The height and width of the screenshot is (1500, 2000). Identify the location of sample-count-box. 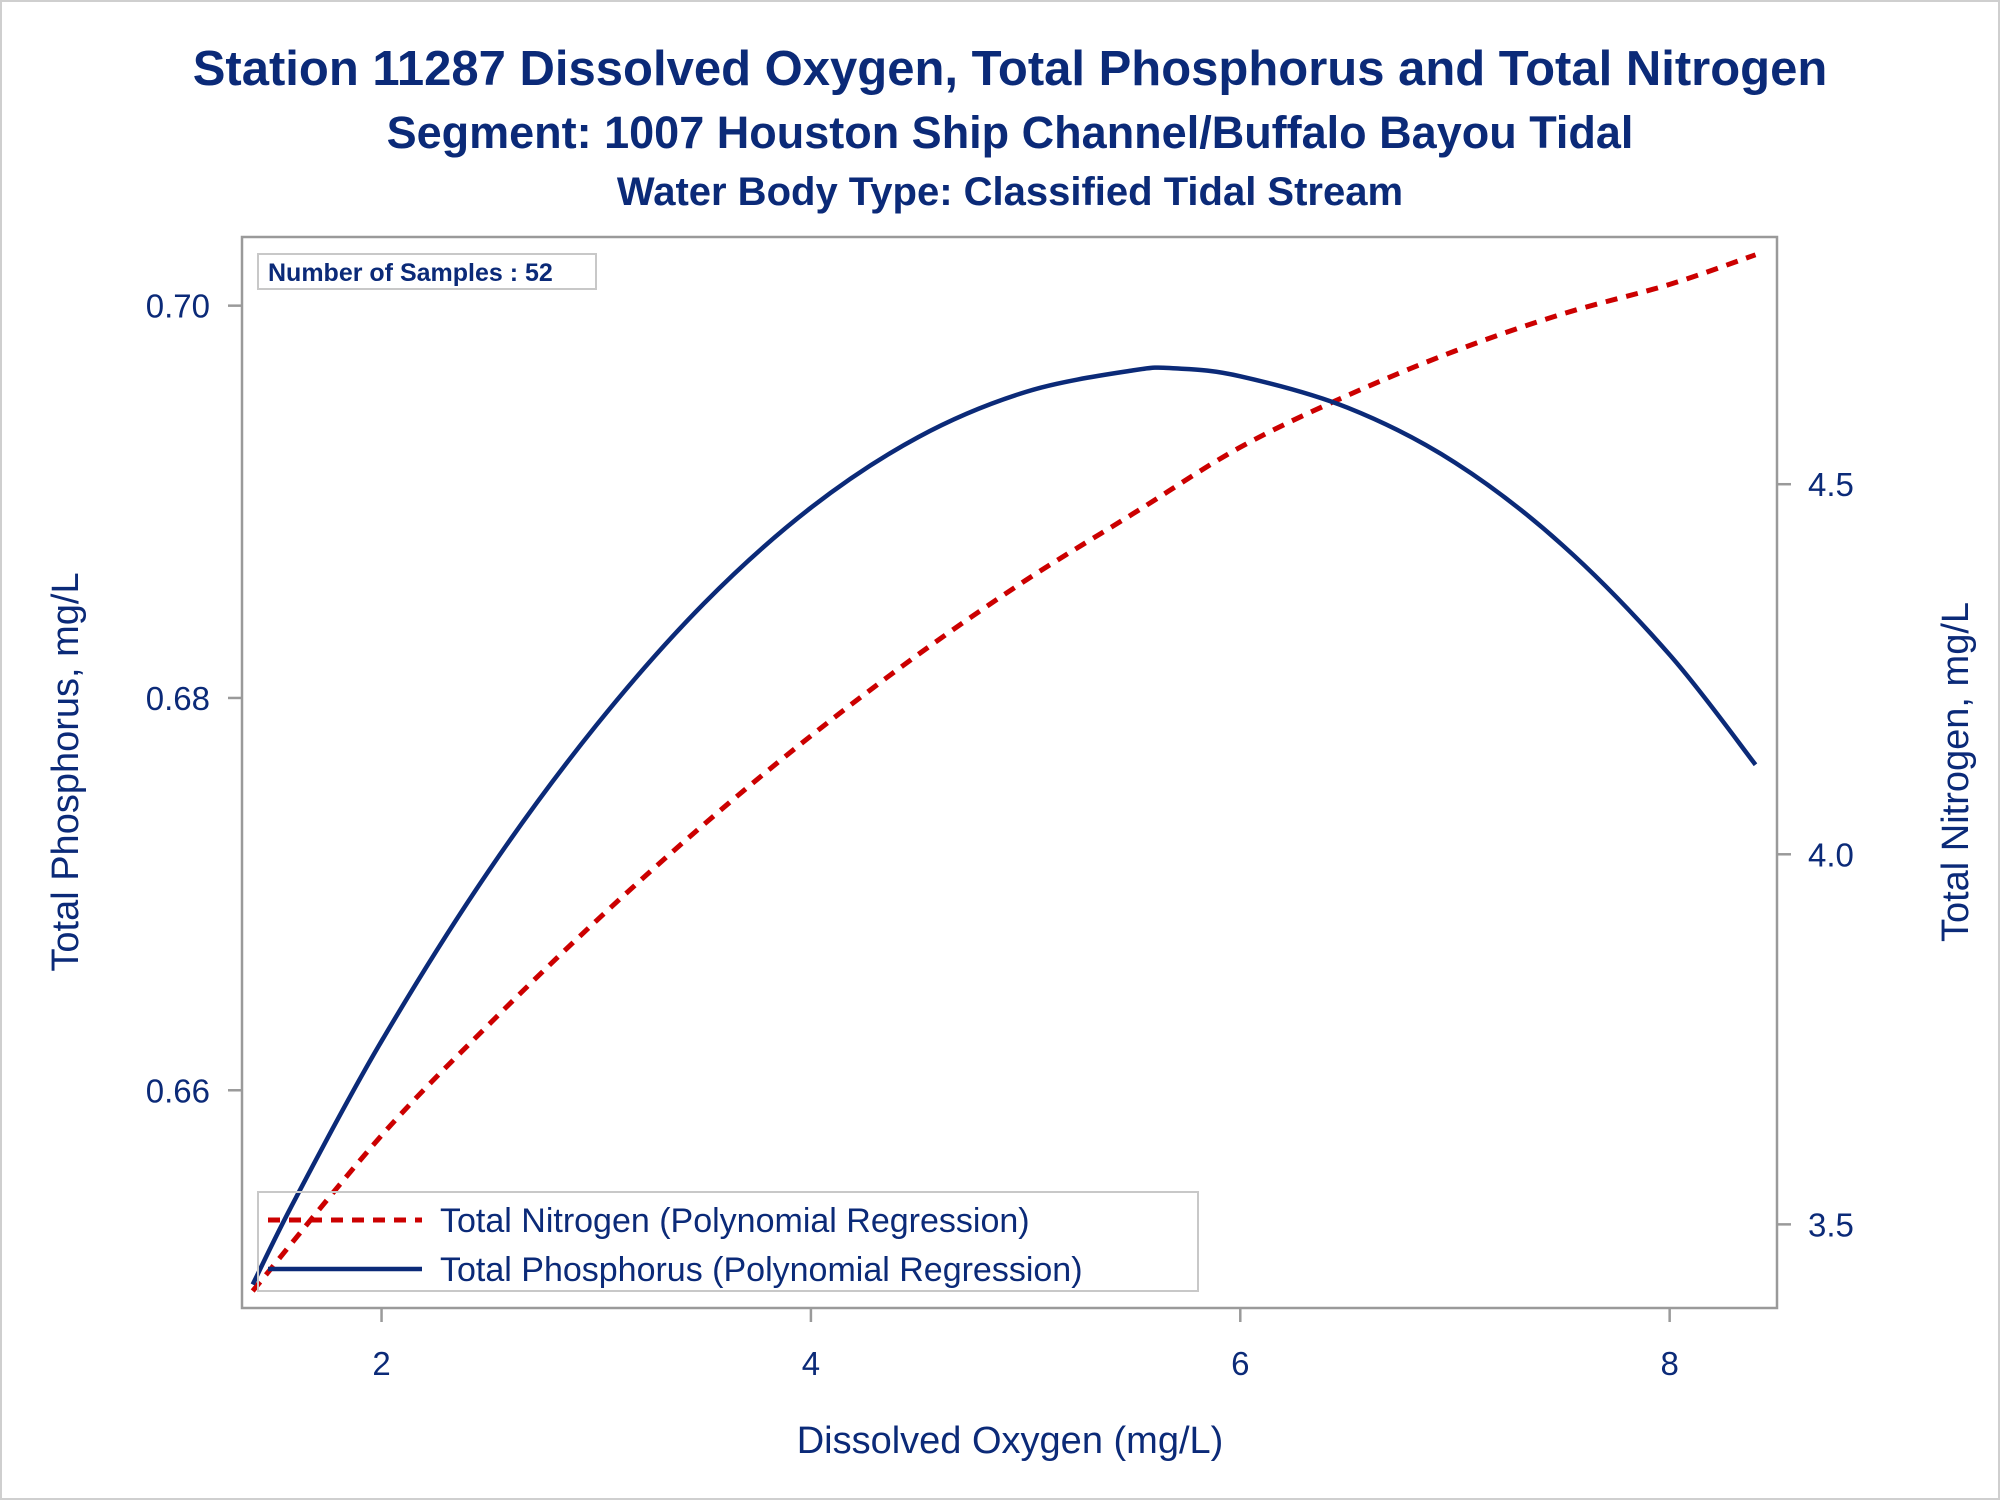
(427, 271).